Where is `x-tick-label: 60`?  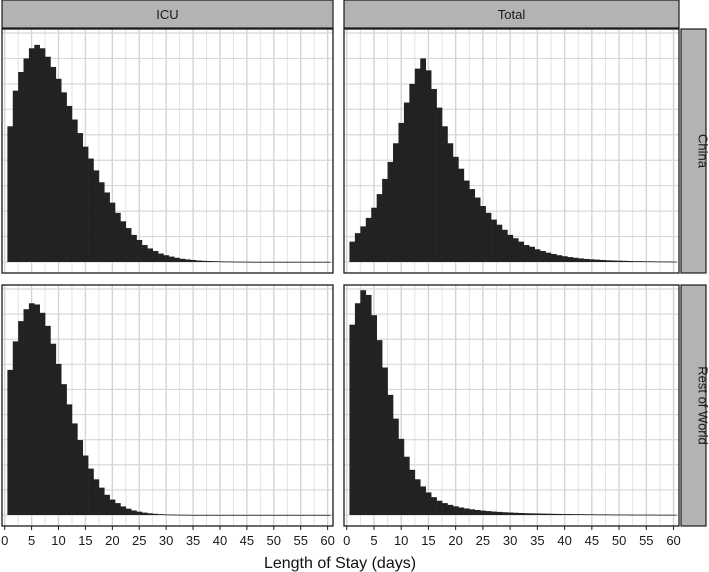
x-tick-label: 60 is located at coordinates (327, 540).